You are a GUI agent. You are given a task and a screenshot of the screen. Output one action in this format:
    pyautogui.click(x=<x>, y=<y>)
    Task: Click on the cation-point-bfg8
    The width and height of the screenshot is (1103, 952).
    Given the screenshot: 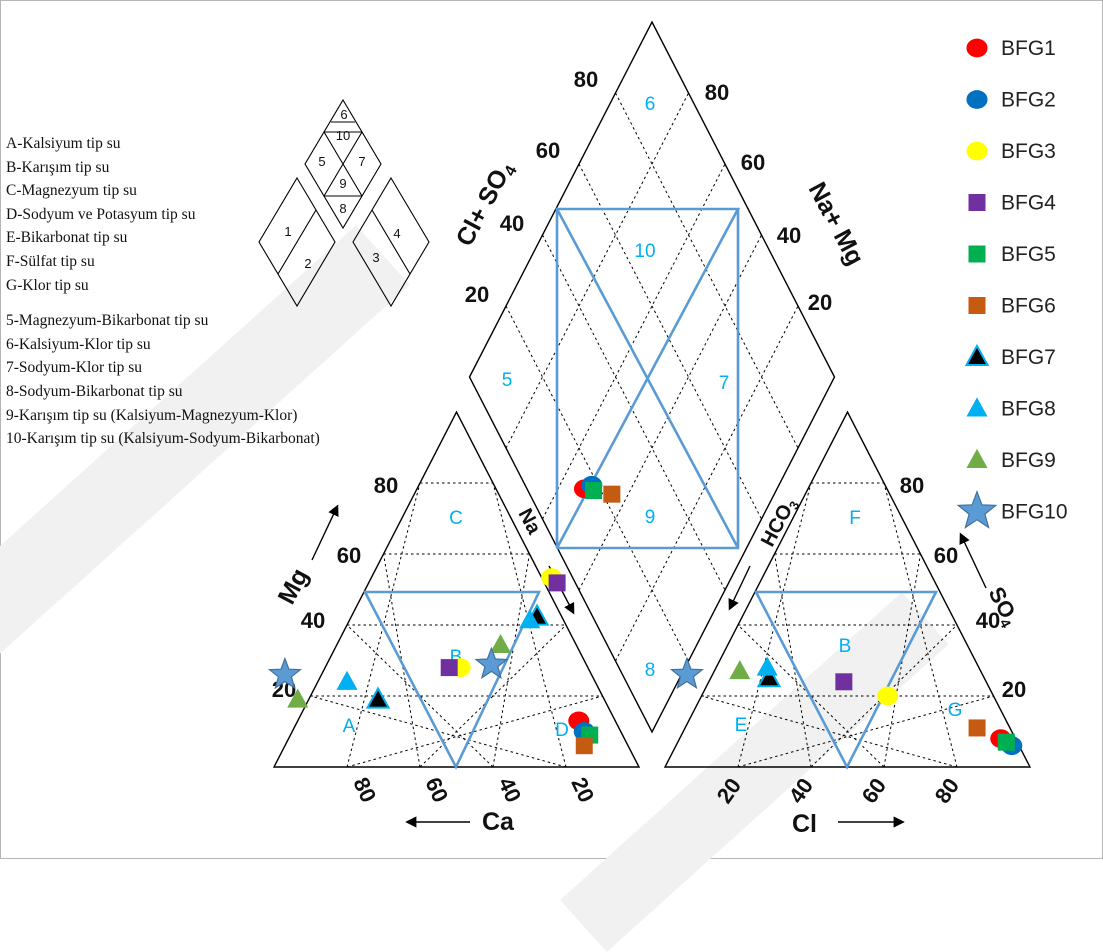 What is the action you would take?
    pyautogui.click(x=347, y=680)
    